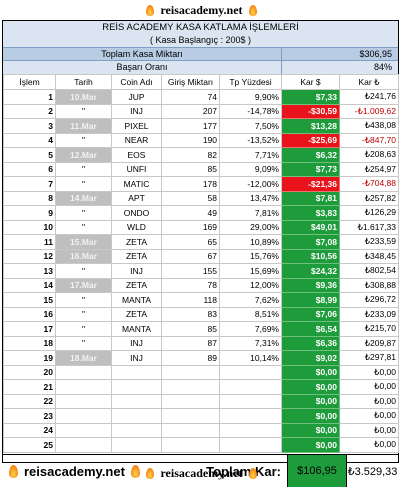 The image size is (403, 487). What do you see at coordinates (29, 126) in the screenshot?
I see `cell-trade-number: 3` at bounding box center [29, 126].